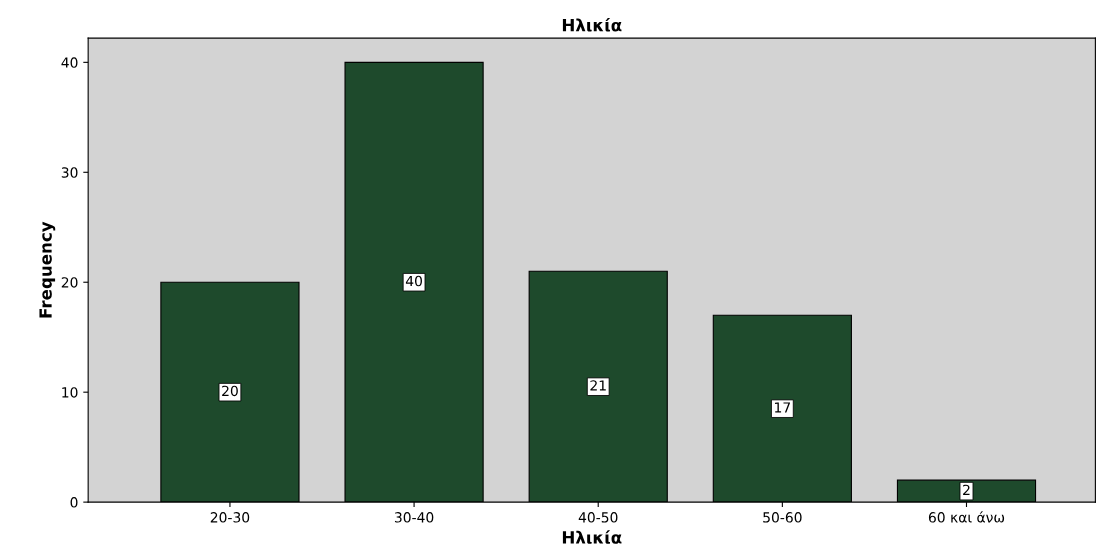 This screenshot has width=1102, height=553. I want to click on data-label: 20, so click(230, 391).